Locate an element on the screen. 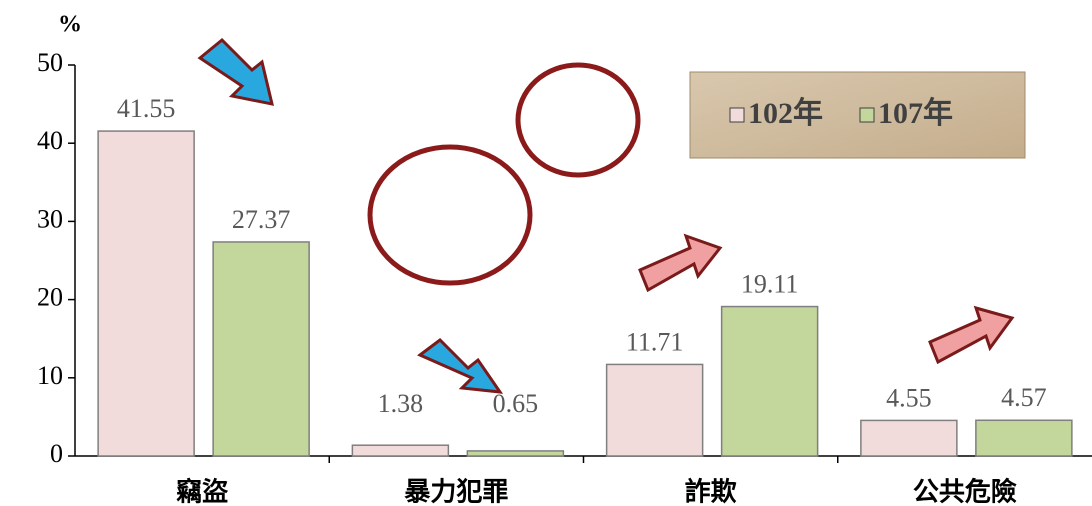 This screenshot has width=1092, height=506. y-tick-label: 40 is located at coordinates (50, 140).